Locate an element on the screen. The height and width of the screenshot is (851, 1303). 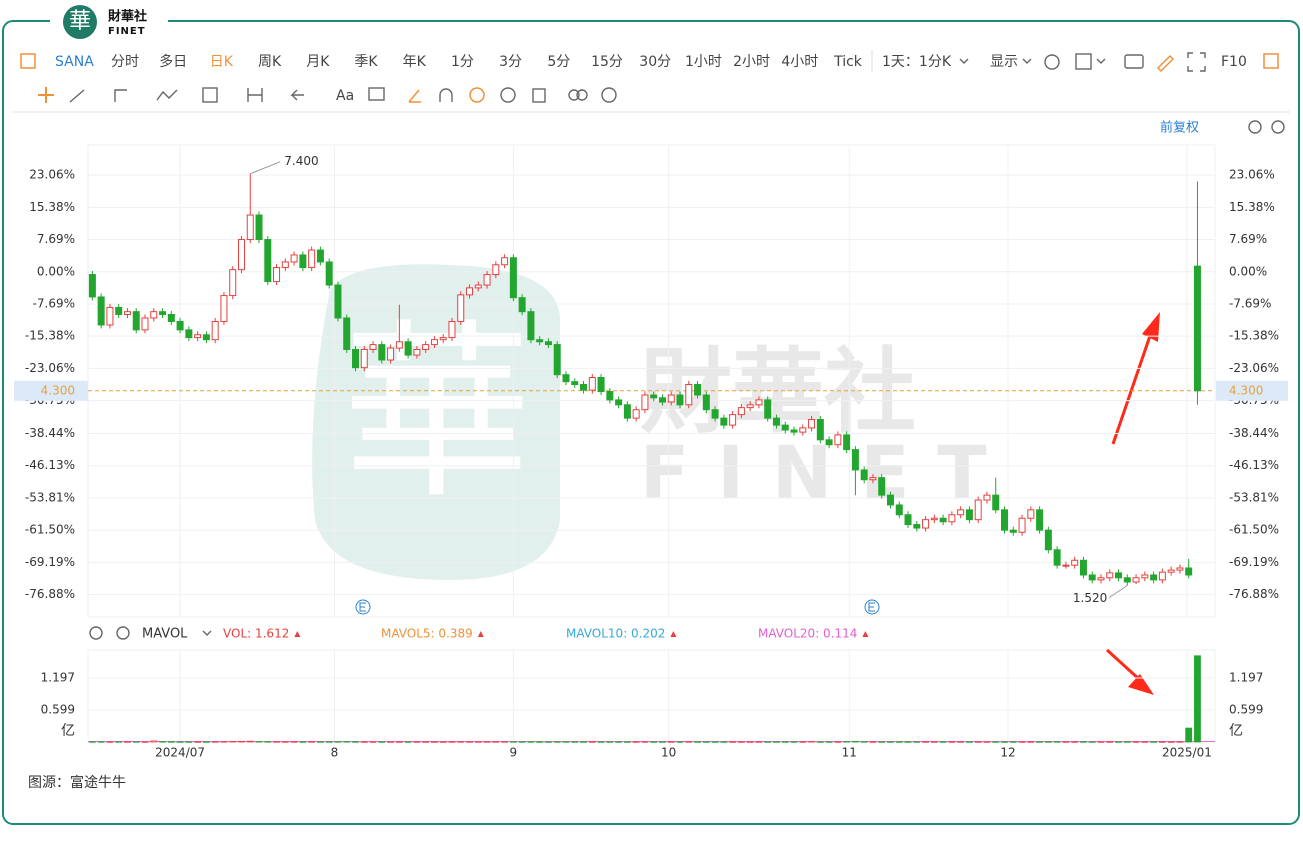
back-icon is located at coordinates (297, 95).